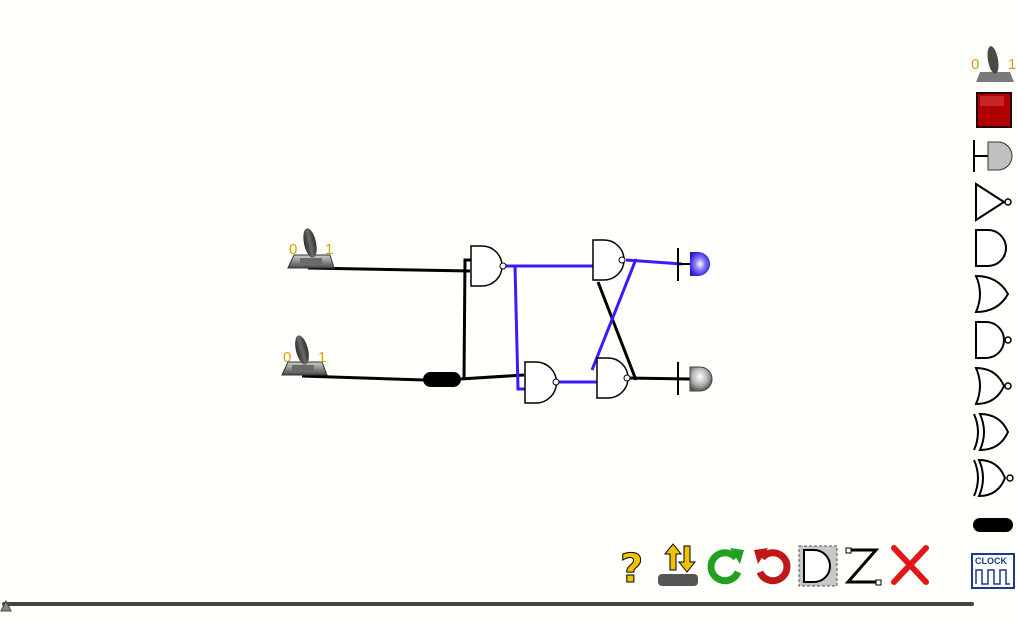 The width and height of the screenshot is (1017, 622). Describe the element at coordinates (389, 269) in the screenshot. I see `wire-switch-a-to-gate1` at that location.